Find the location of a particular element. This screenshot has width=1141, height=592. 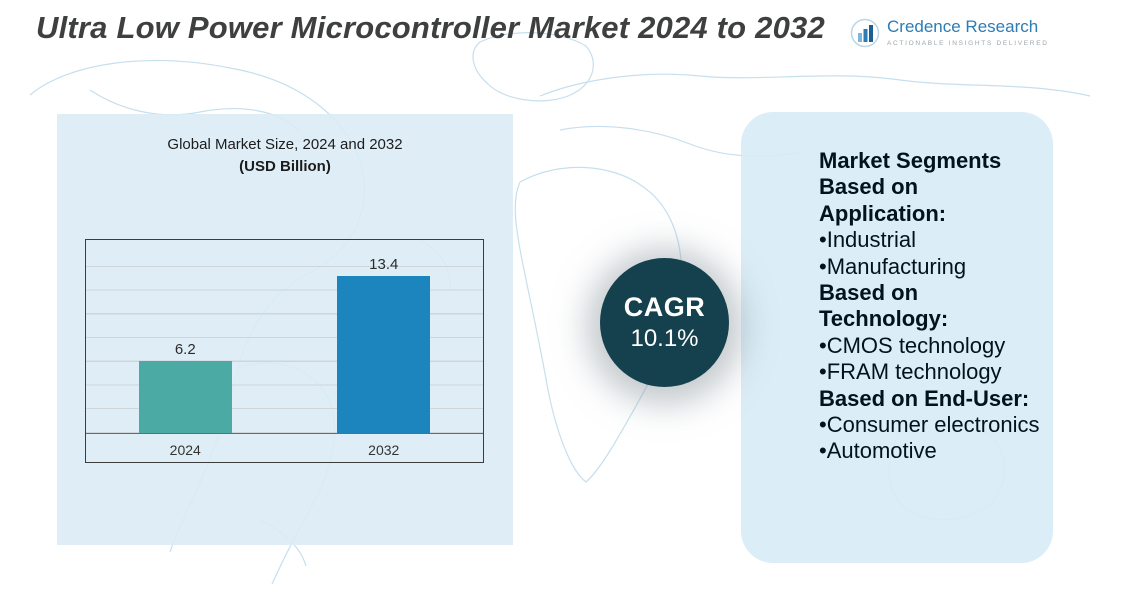

bar-value-label: 6.2 is located at coordinates (185, 349).